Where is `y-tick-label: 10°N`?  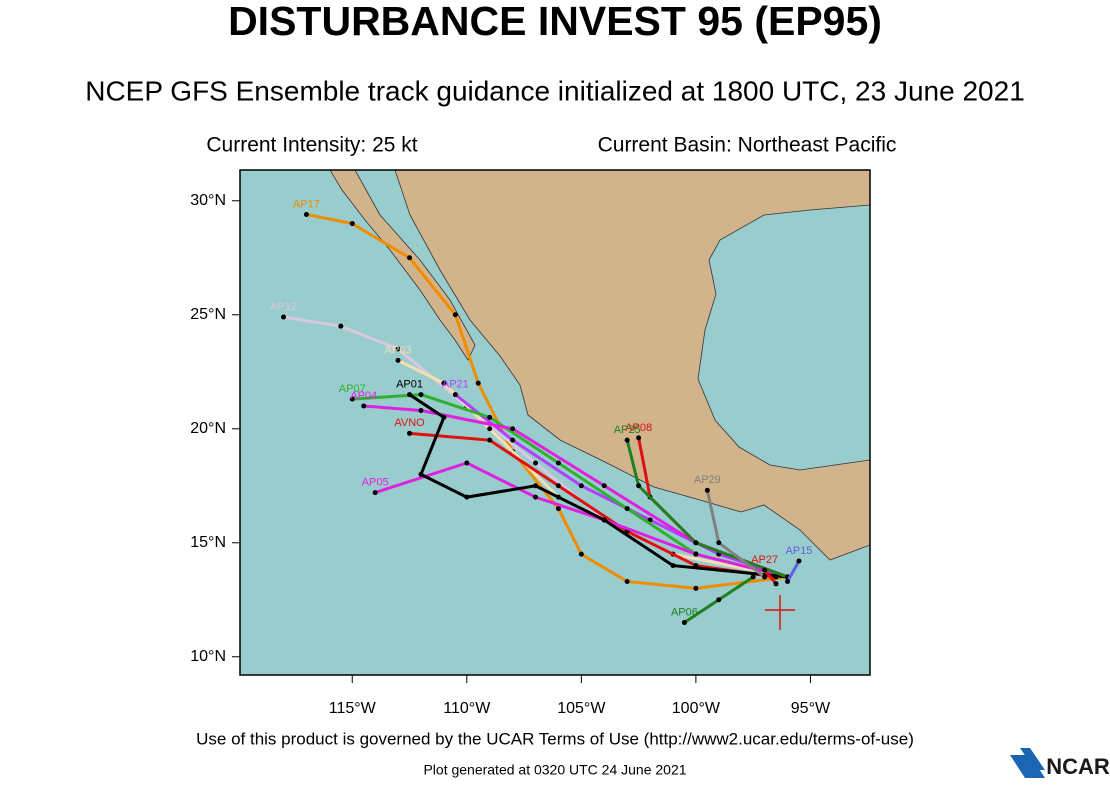 y-tick-label: 10°N is located at coordinates (208, 656).